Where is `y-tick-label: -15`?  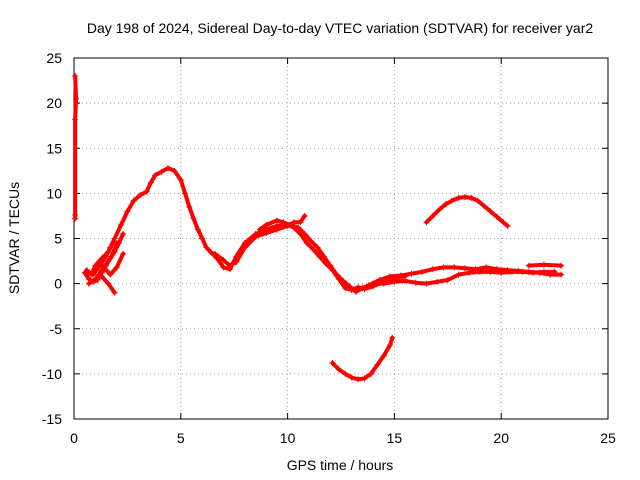
y-tick-label: -15 is located at coordinates (52, 419).